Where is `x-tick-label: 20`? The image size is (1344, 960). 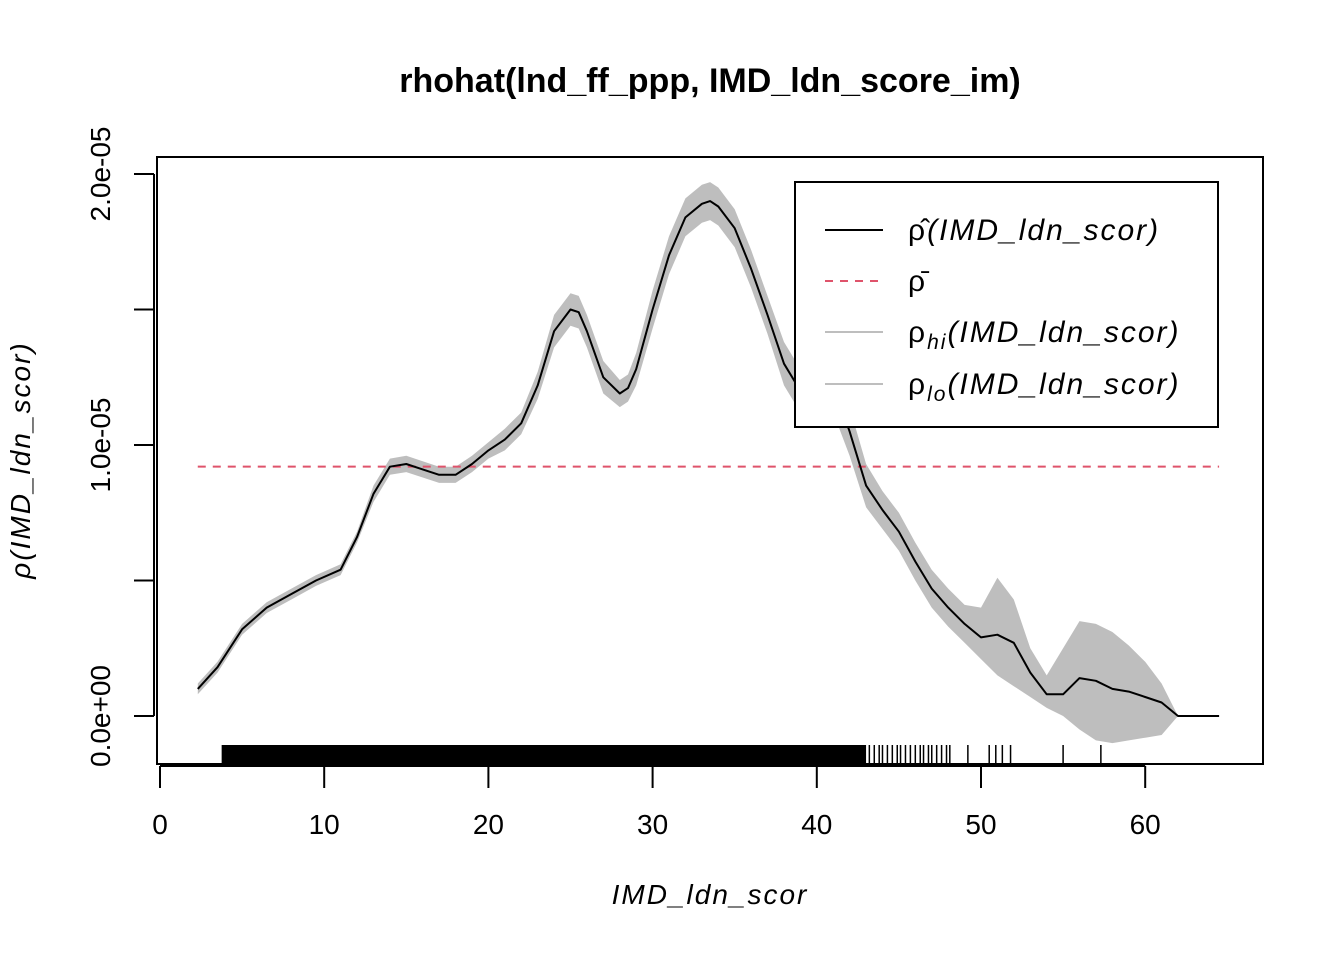
x-tick-label: 20 is located at coordinates (488, 824).